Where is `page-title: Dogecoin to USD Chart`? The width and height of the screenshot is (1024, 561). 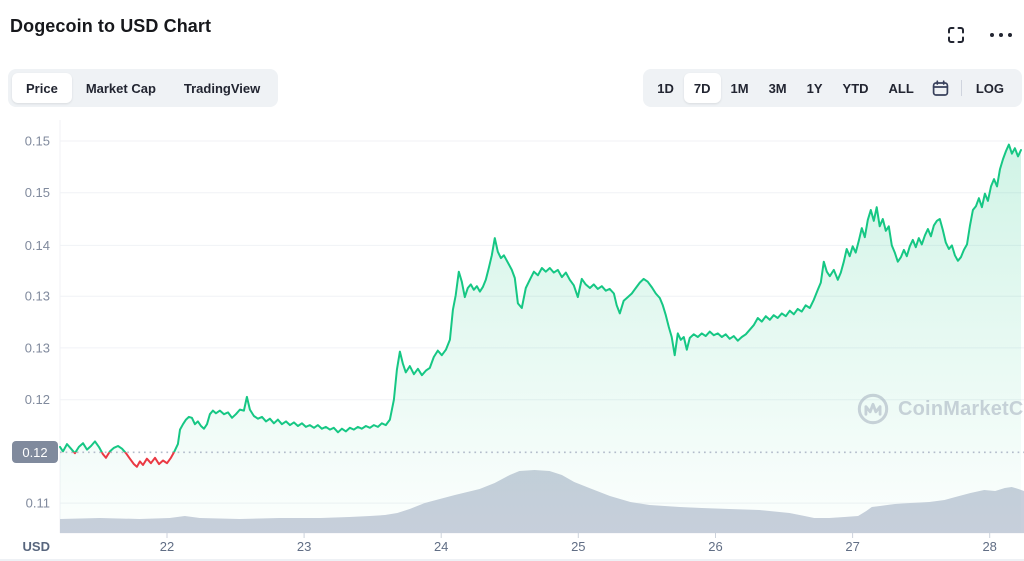 page-title: Dogecoin to USD Chart is located at coordinates (111, 26).